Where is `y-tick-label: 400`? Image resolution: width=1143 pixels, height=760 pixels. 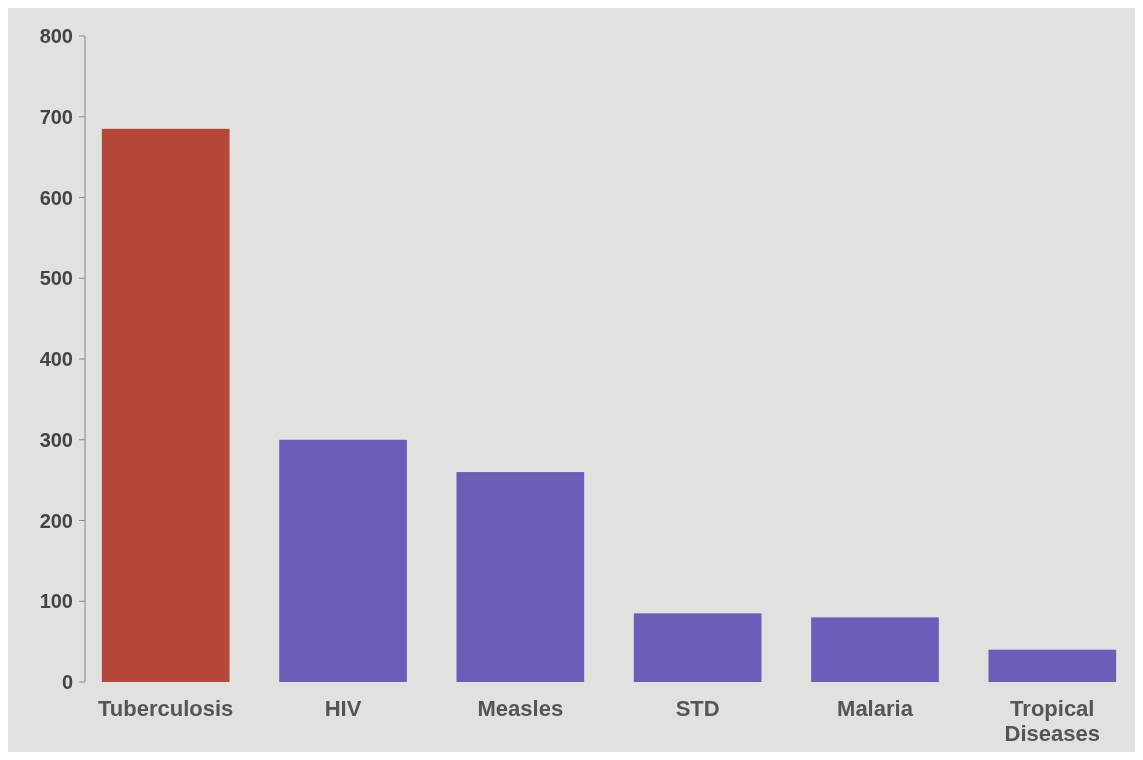 y-tick-label: 400 is located at coordinates (56, 359).